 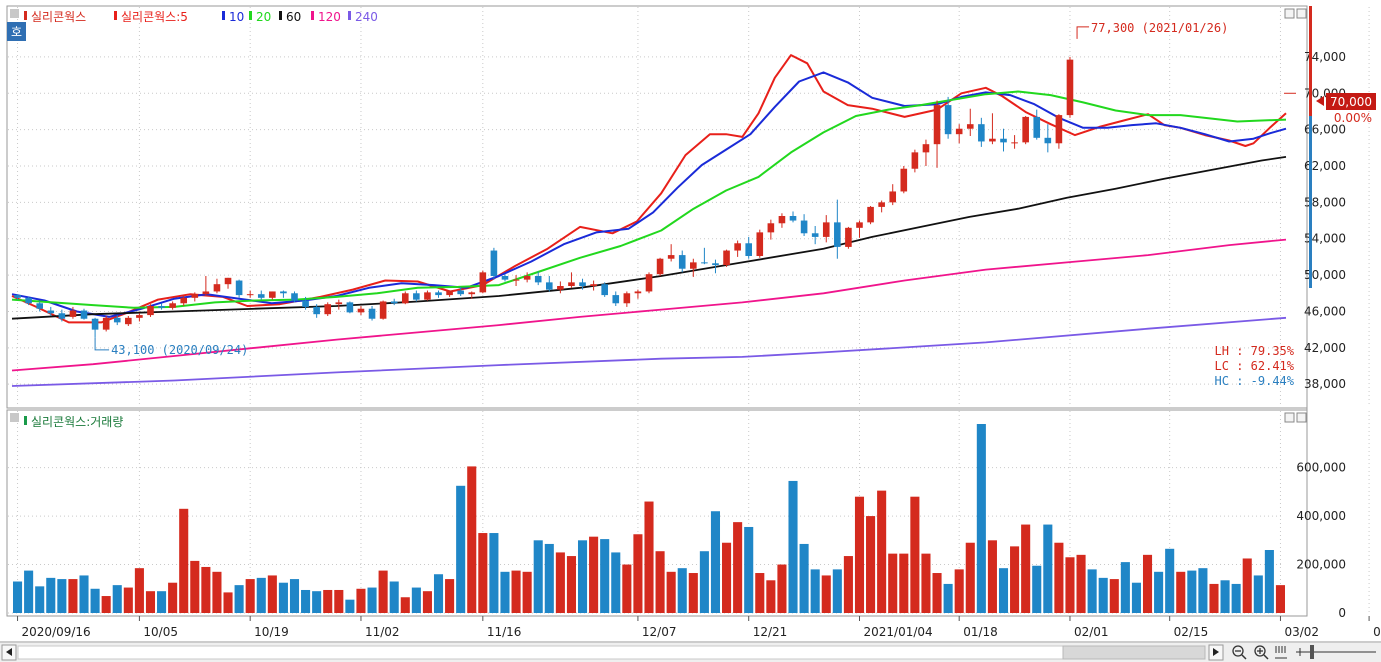 What do you see at coordinates (14, 417) in the screenshot?
I see `volume-menu-icon` at bounding box center [14, 417].